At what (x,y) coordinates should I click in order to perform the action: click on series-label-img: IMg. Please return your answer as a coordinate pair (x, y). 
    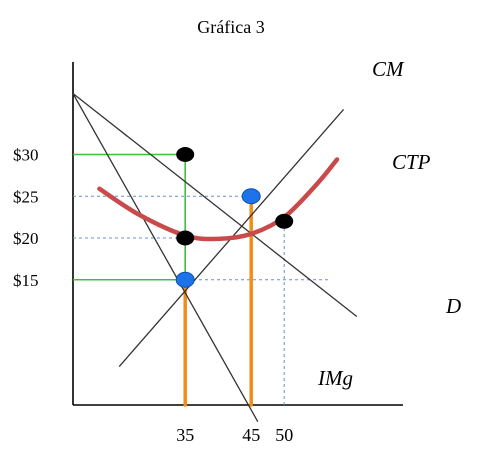
    Looking at the image, I should click on (335, 378).